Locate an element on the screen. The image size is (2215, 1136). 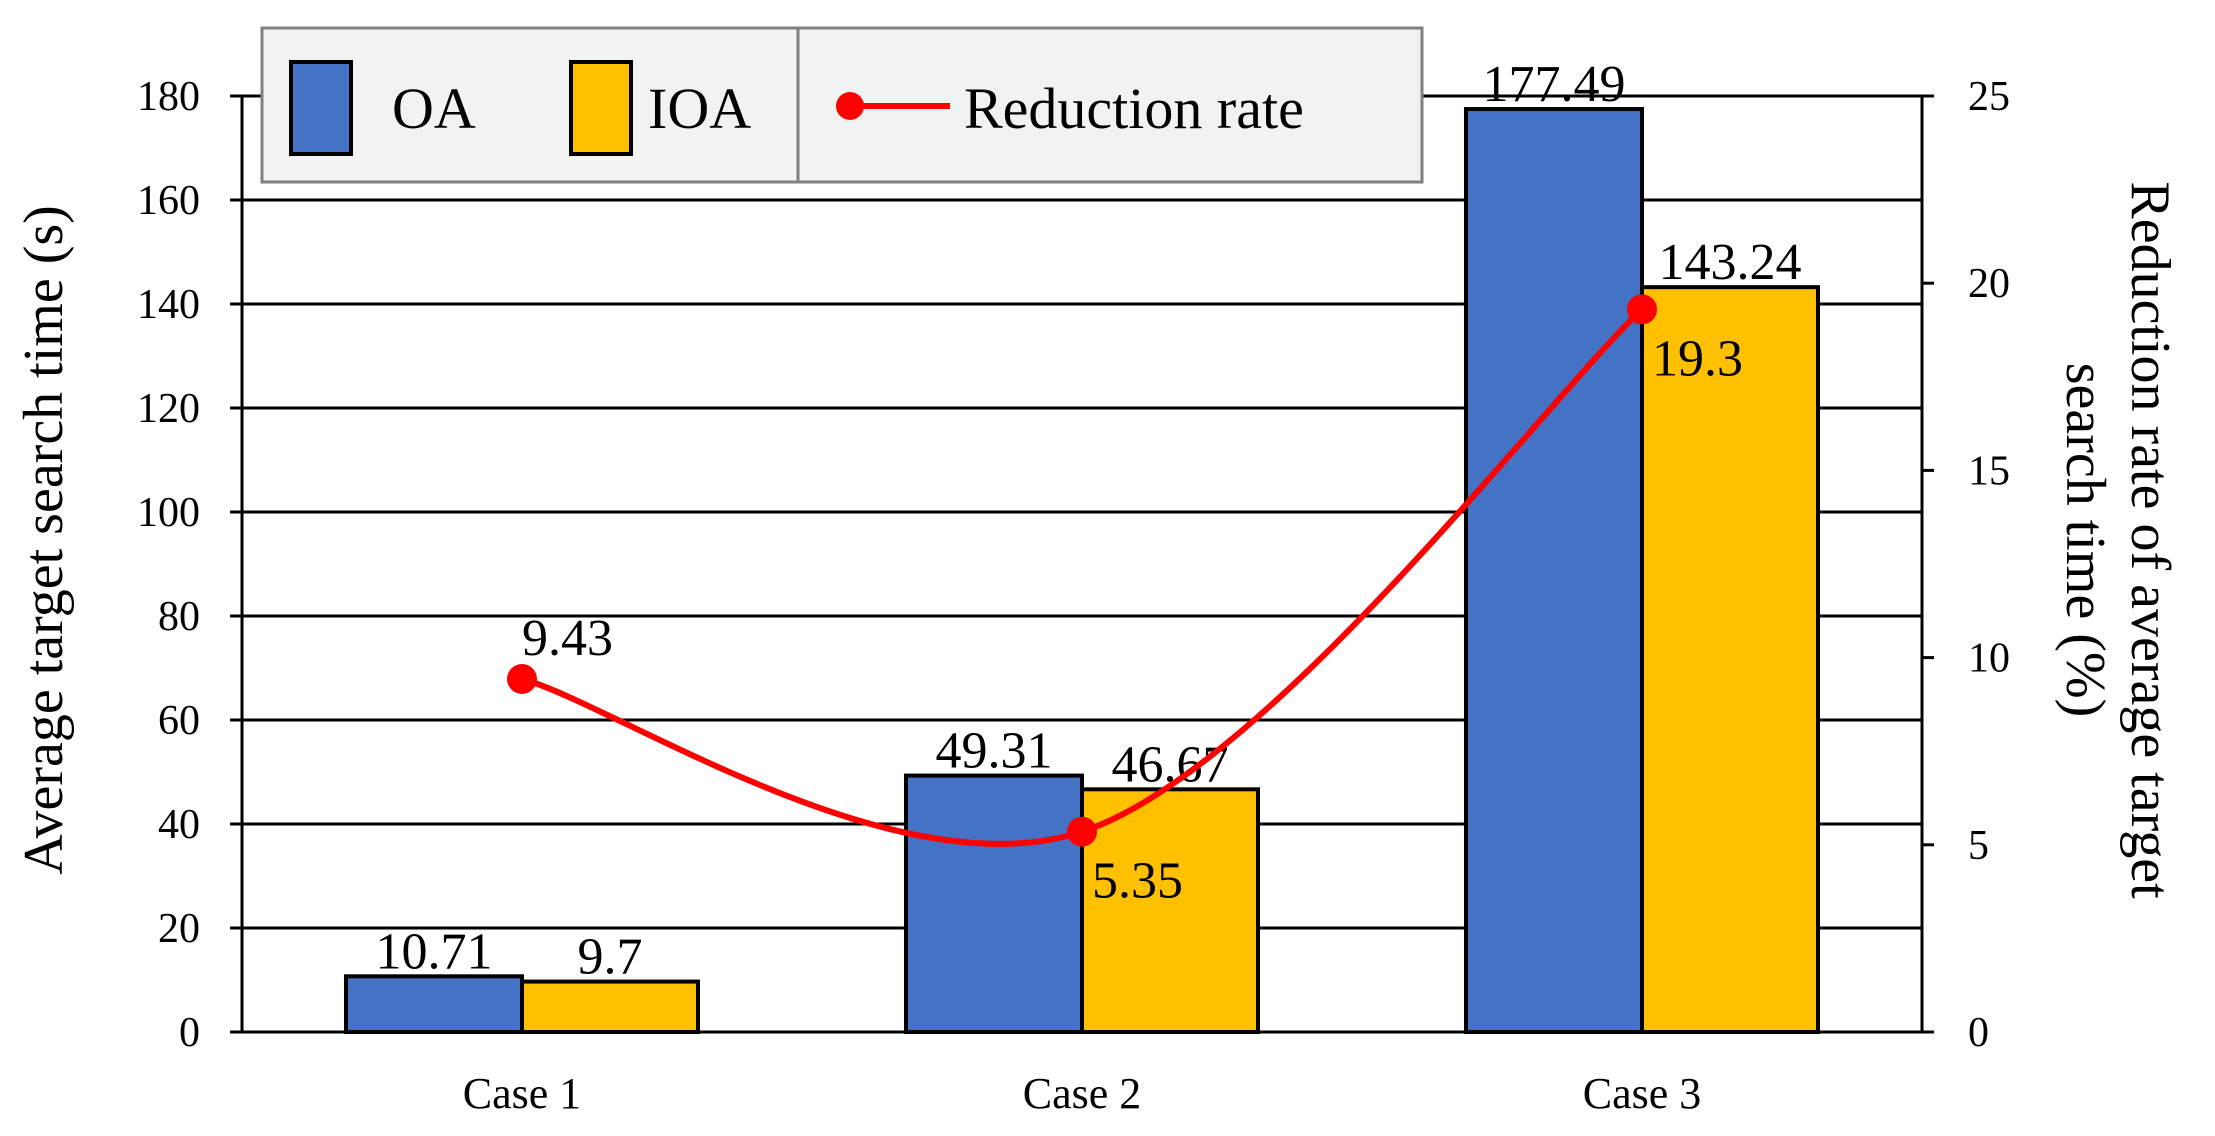
left-tick-label: 60 is located at coordinates (179, 721).